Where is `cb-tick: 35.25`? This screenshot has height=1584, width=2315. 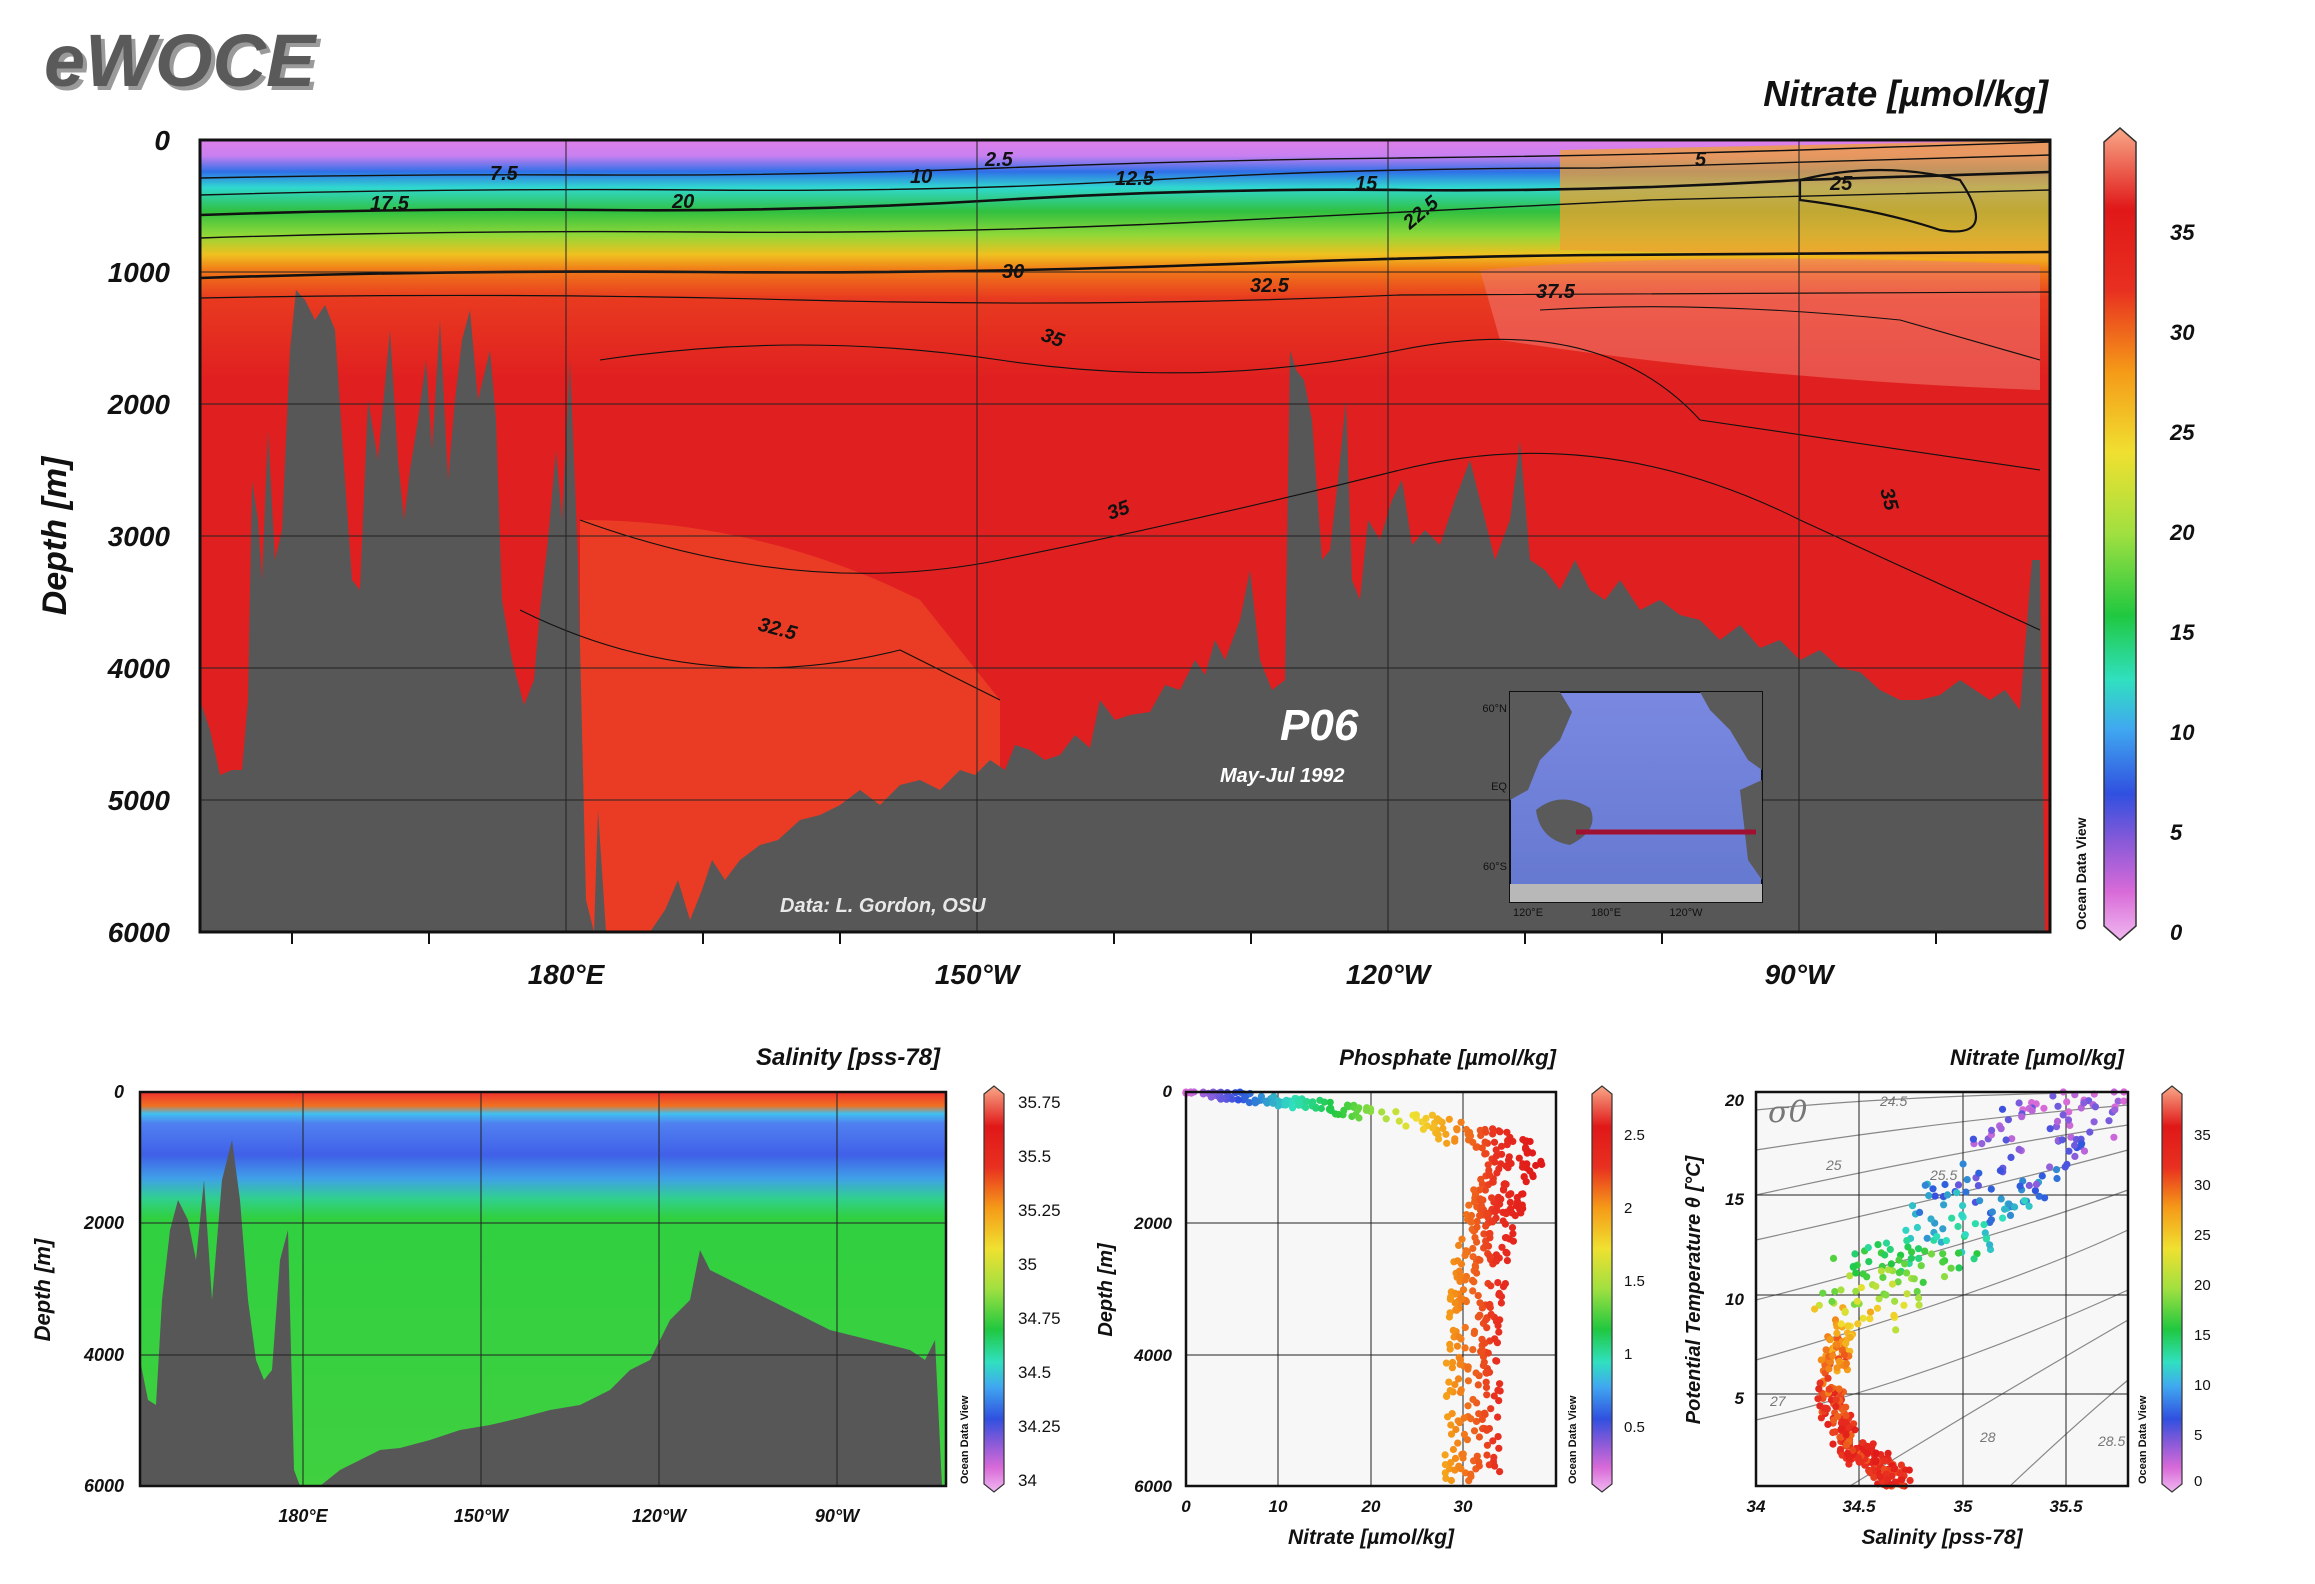
cb-tick: 35.25 is located at coordinates (1039, 1210).